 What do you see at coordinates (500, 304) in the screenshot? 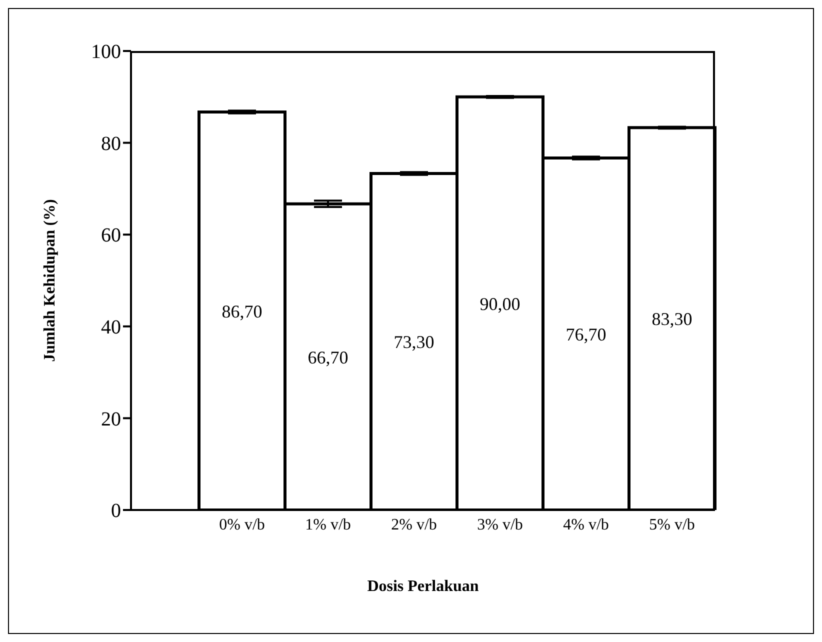
I see `data-label: 90,00` at bounding box center [500, 304].